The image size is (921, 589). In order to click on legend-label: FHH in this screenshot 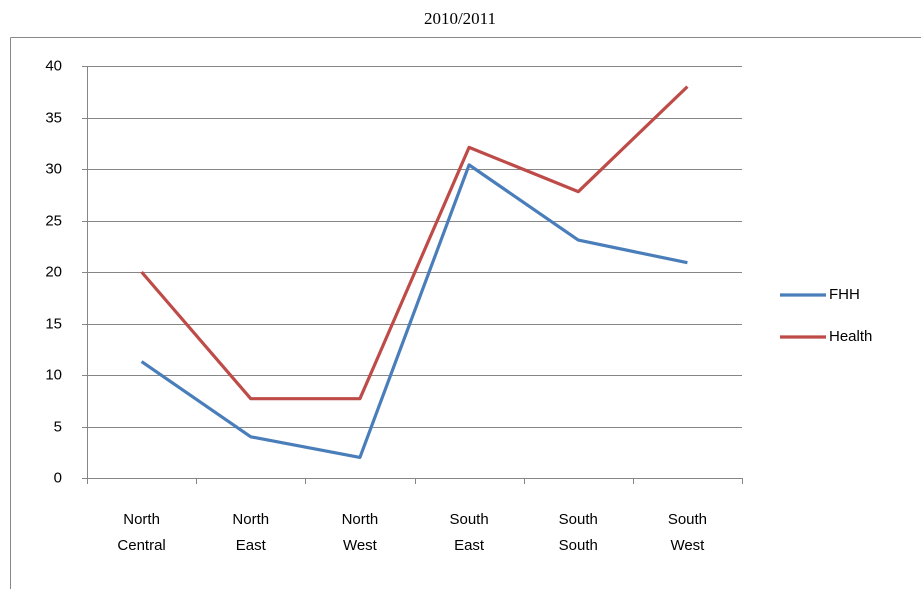, I will do `click(844, 294)`.